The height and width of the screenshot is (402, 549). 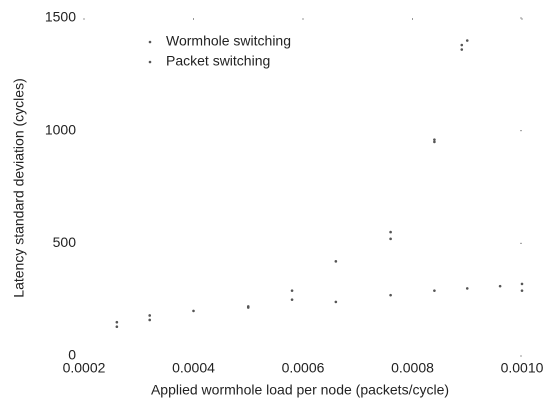 What do you see at coordinates (303, 368) in the screenshot?
I see `x-tick-label: 0.0006` at bounding box center [303, 368].